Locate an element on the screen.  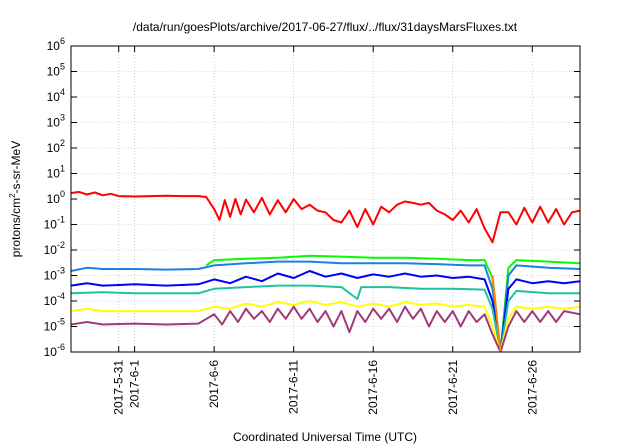
y-tick-label-exp: 6 is located at coordinates (62, 41).